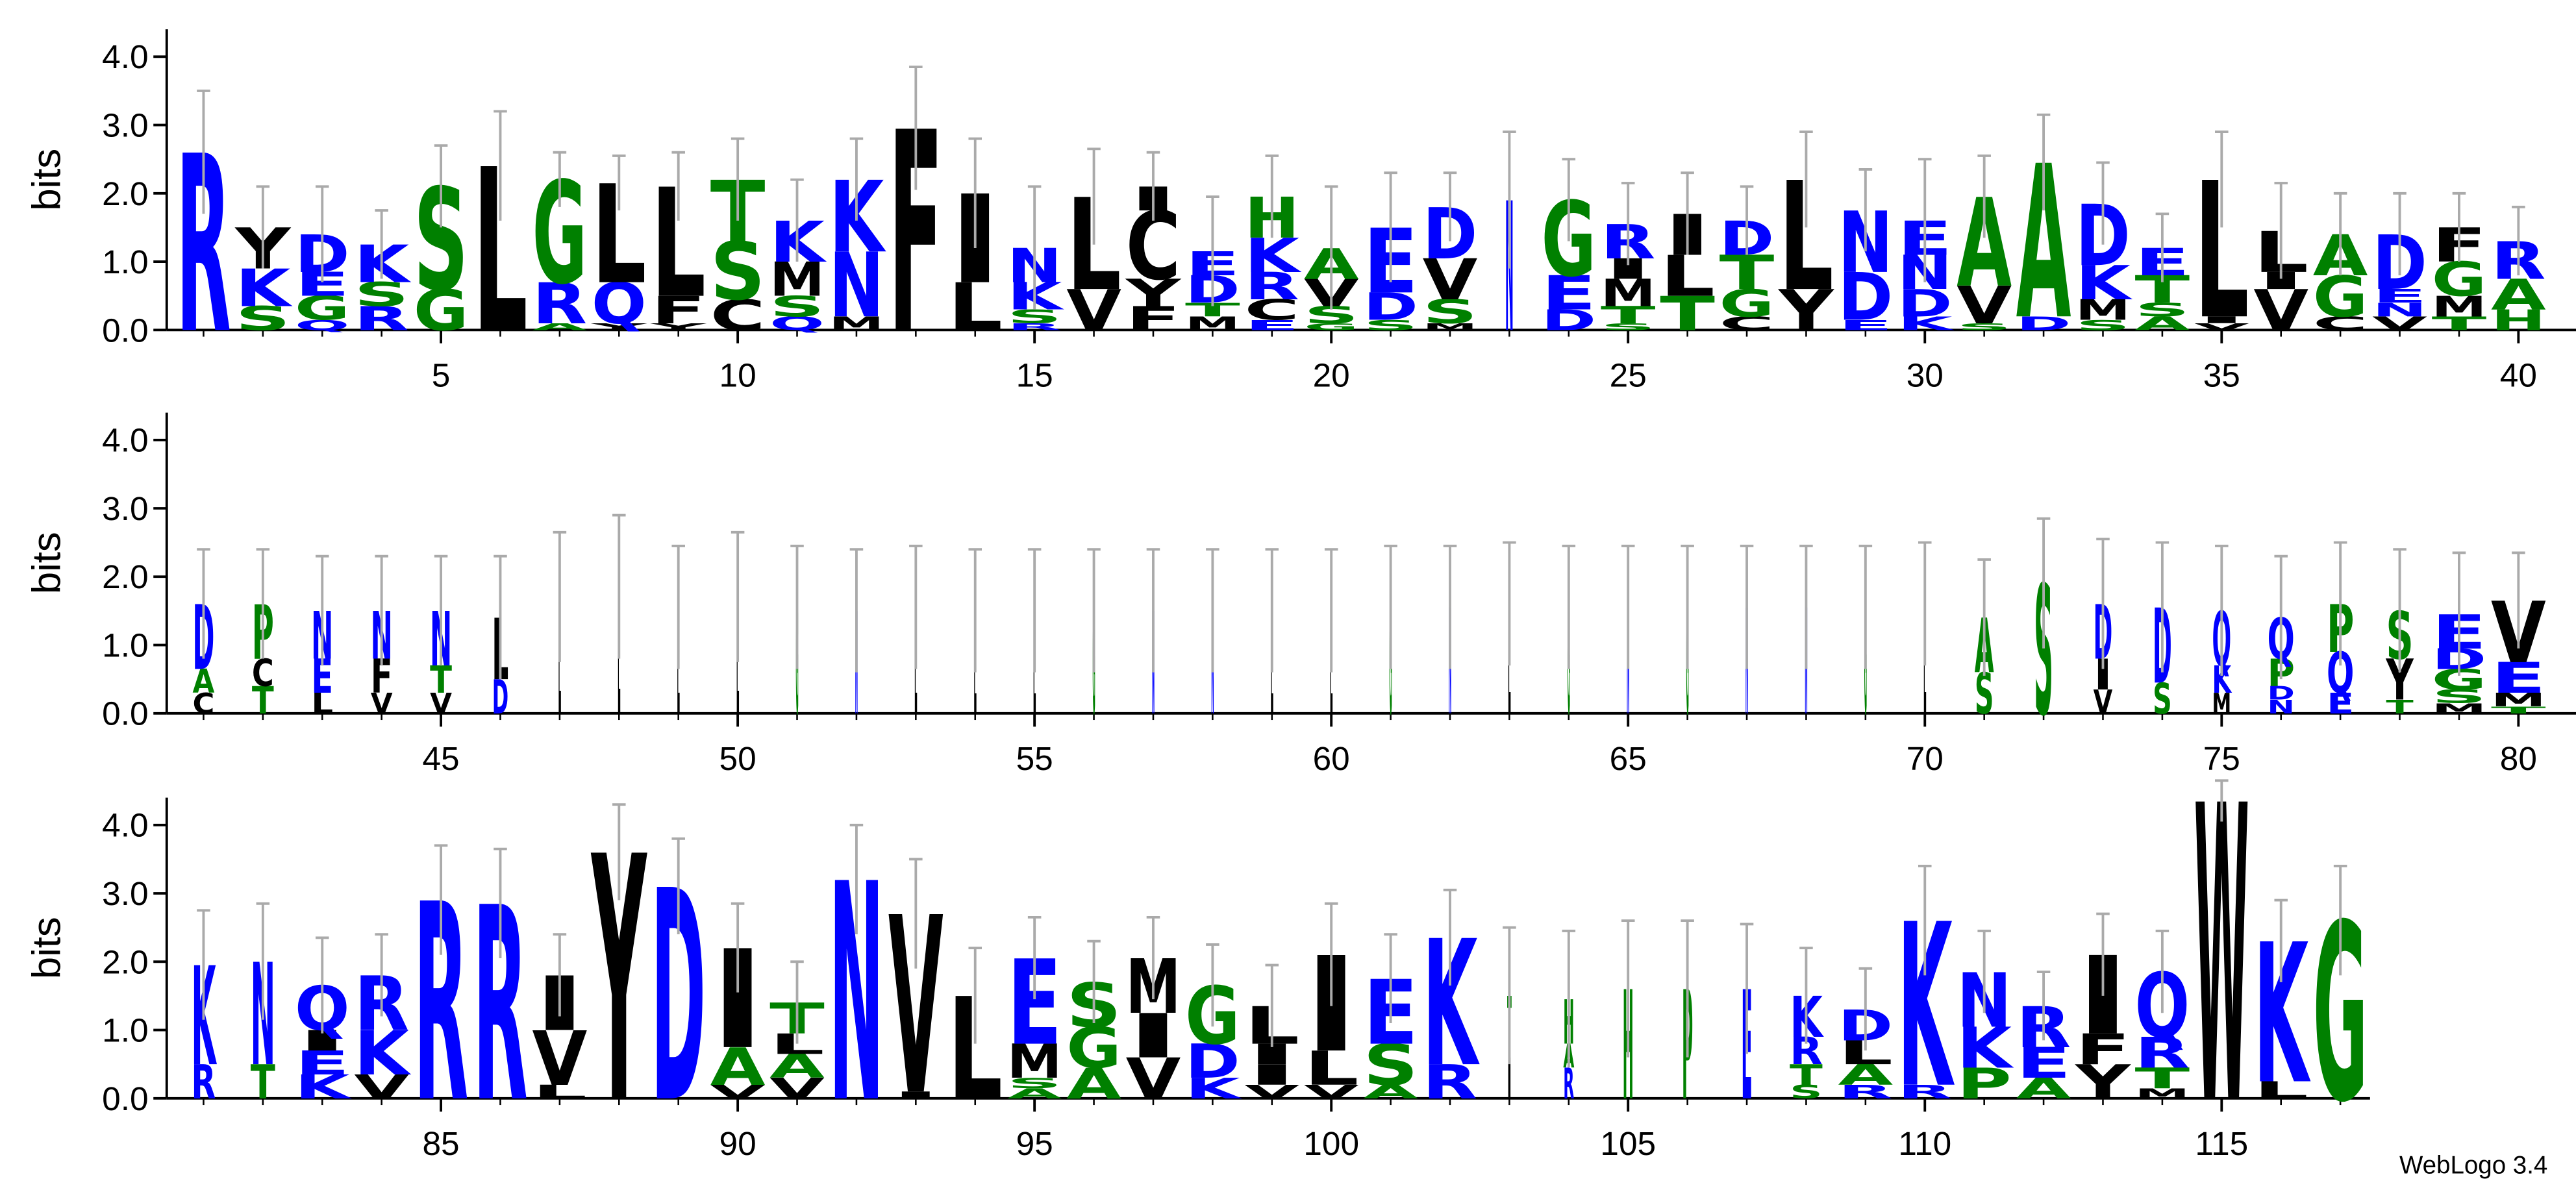 The width and height of the screenshot is (2576, 1190). What do you see at coordinates (263, 673) in the screenshot?
I see `logo-letter: C` at bounding box center [263, 673].